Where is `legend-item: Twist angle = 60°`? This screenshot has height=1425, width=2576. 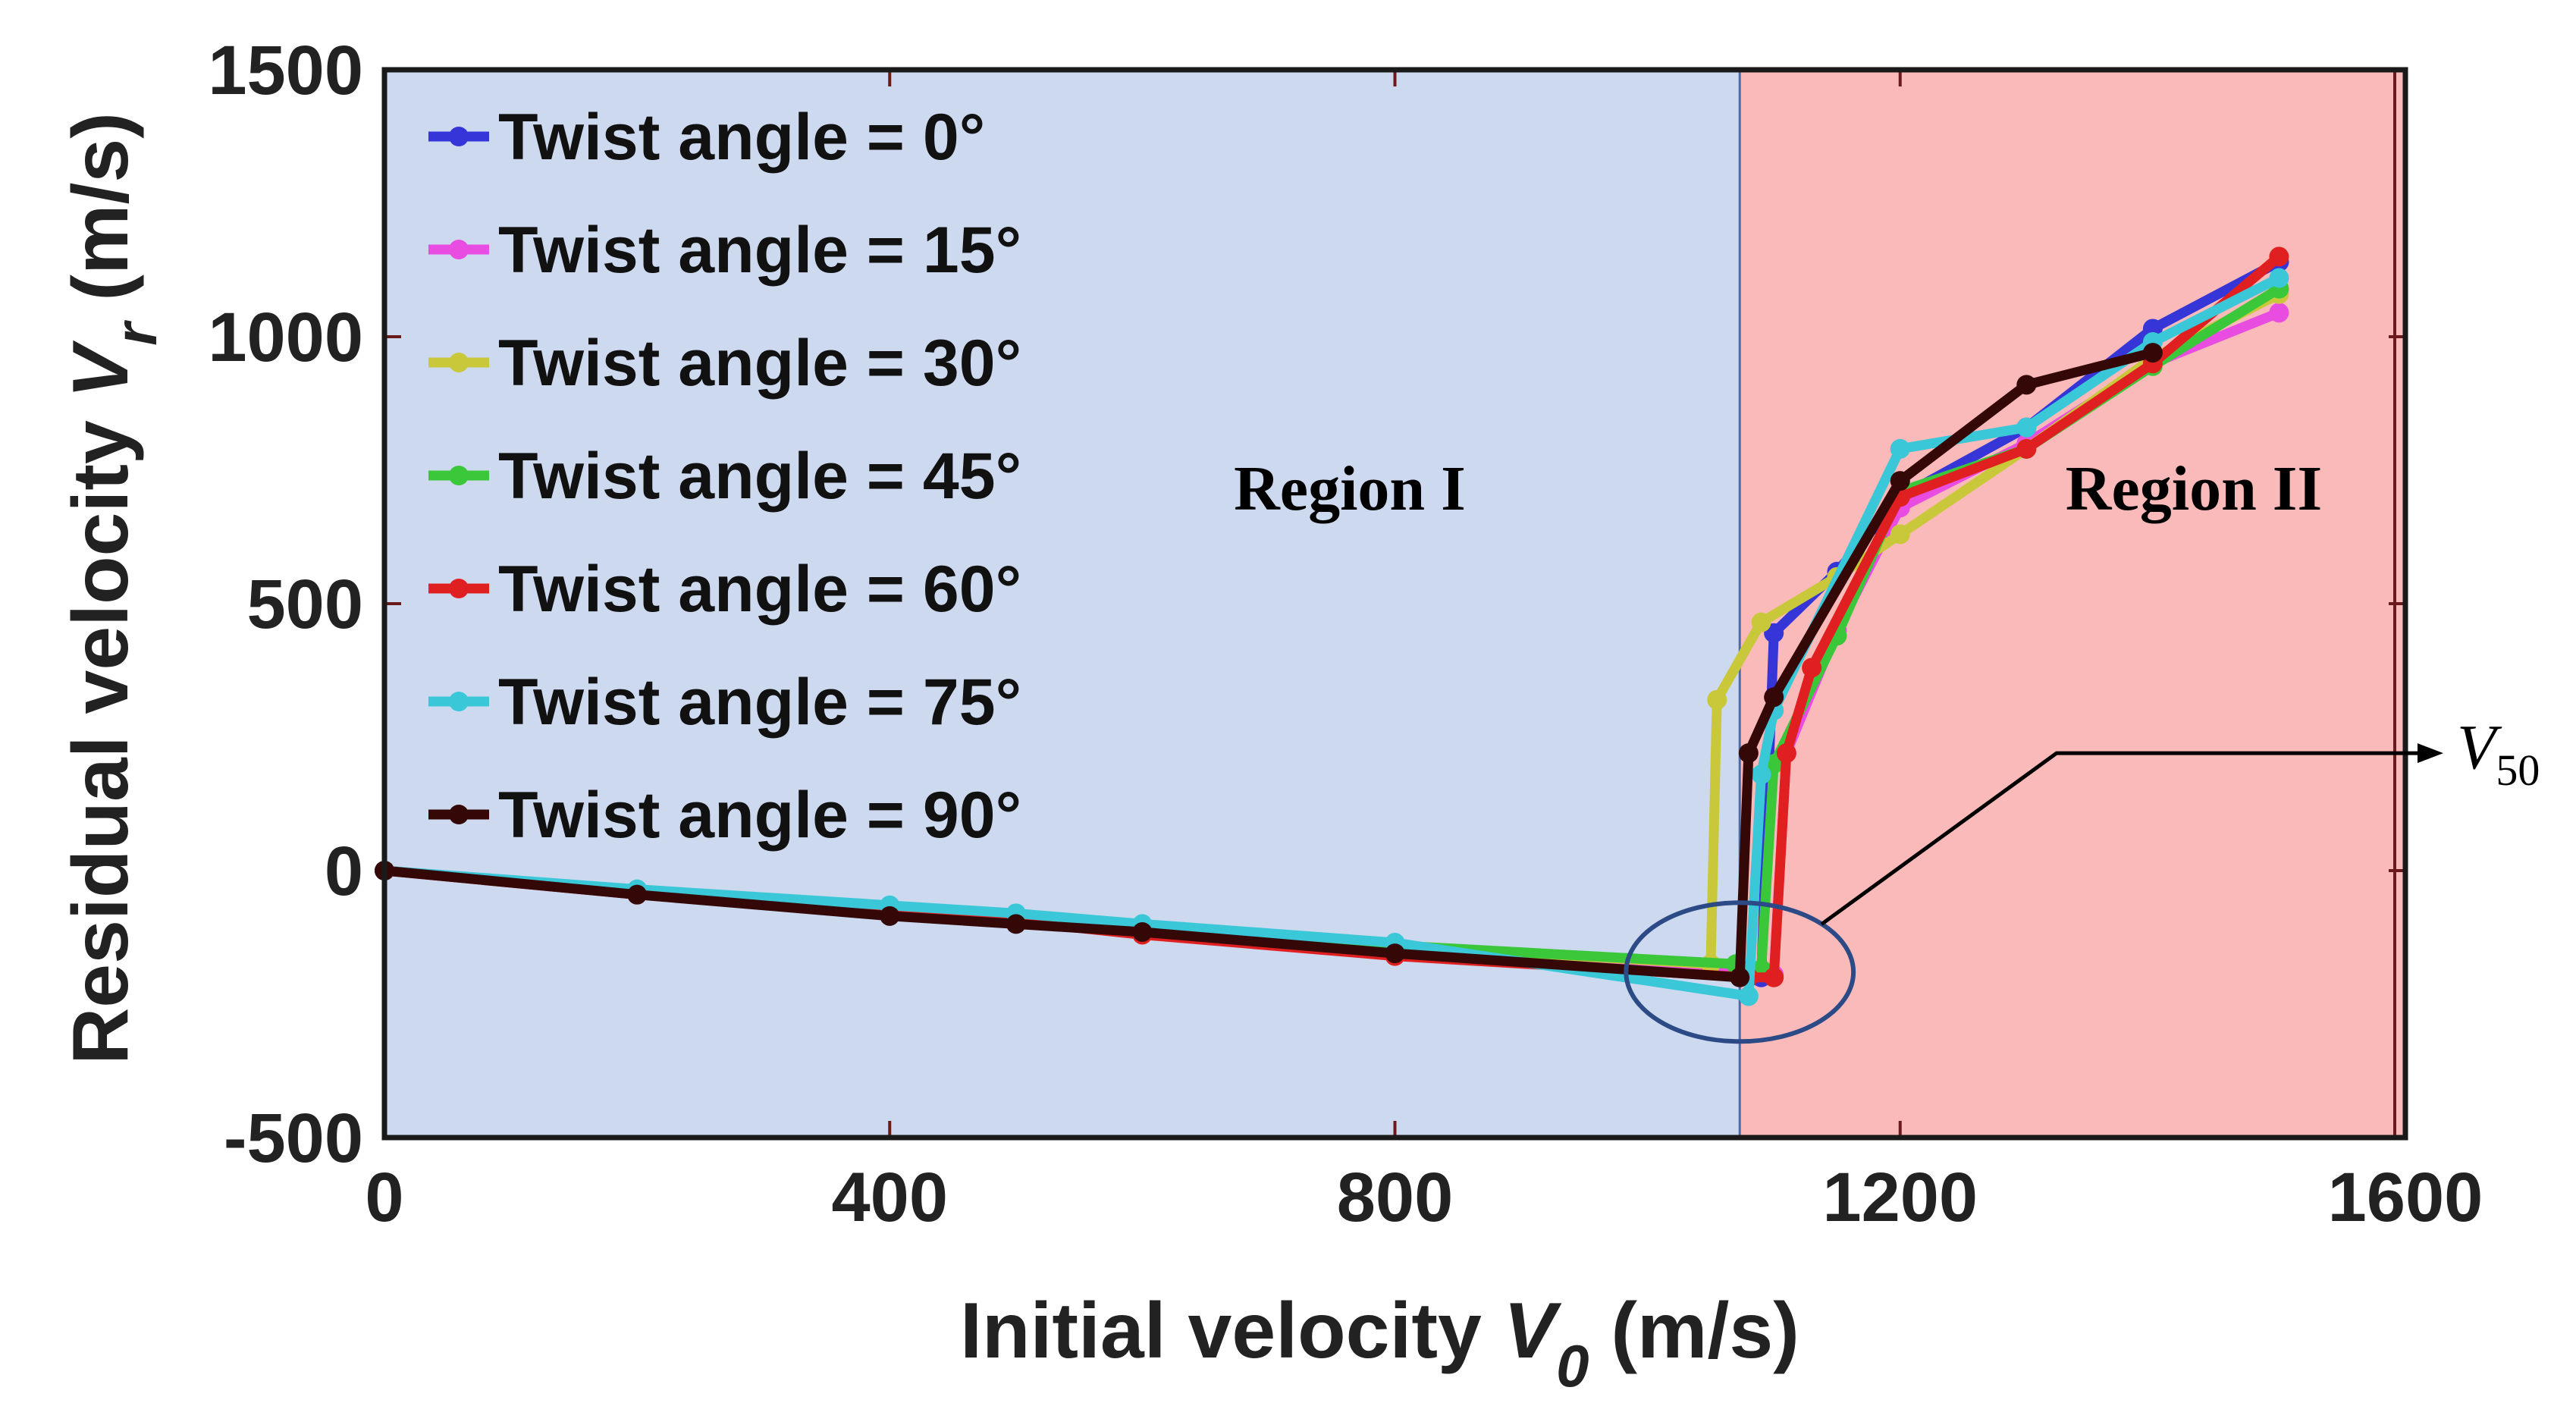
legend-item: Twist angle = 60° is located at coordinates (724, 589).